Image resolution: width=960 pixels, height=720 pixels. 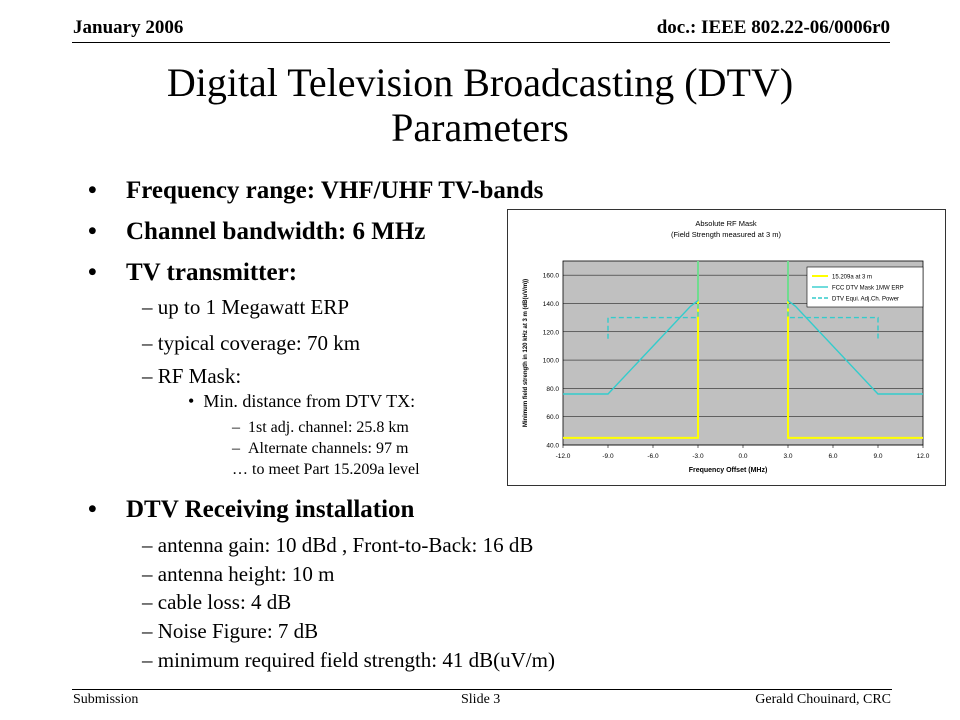 What do you see at coordinates (480, 127) in the screenshot?
I see `slide-title-line2: Parameters` at bounding box center [480, 127].